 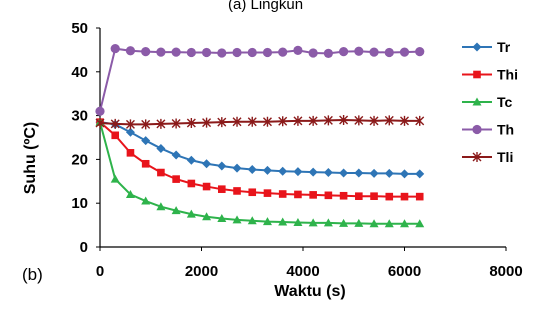 What do you see at coordinates (302, 271) in the screenshot?
I see `x-tick-label: 4000` at bounding box center [302, 271].